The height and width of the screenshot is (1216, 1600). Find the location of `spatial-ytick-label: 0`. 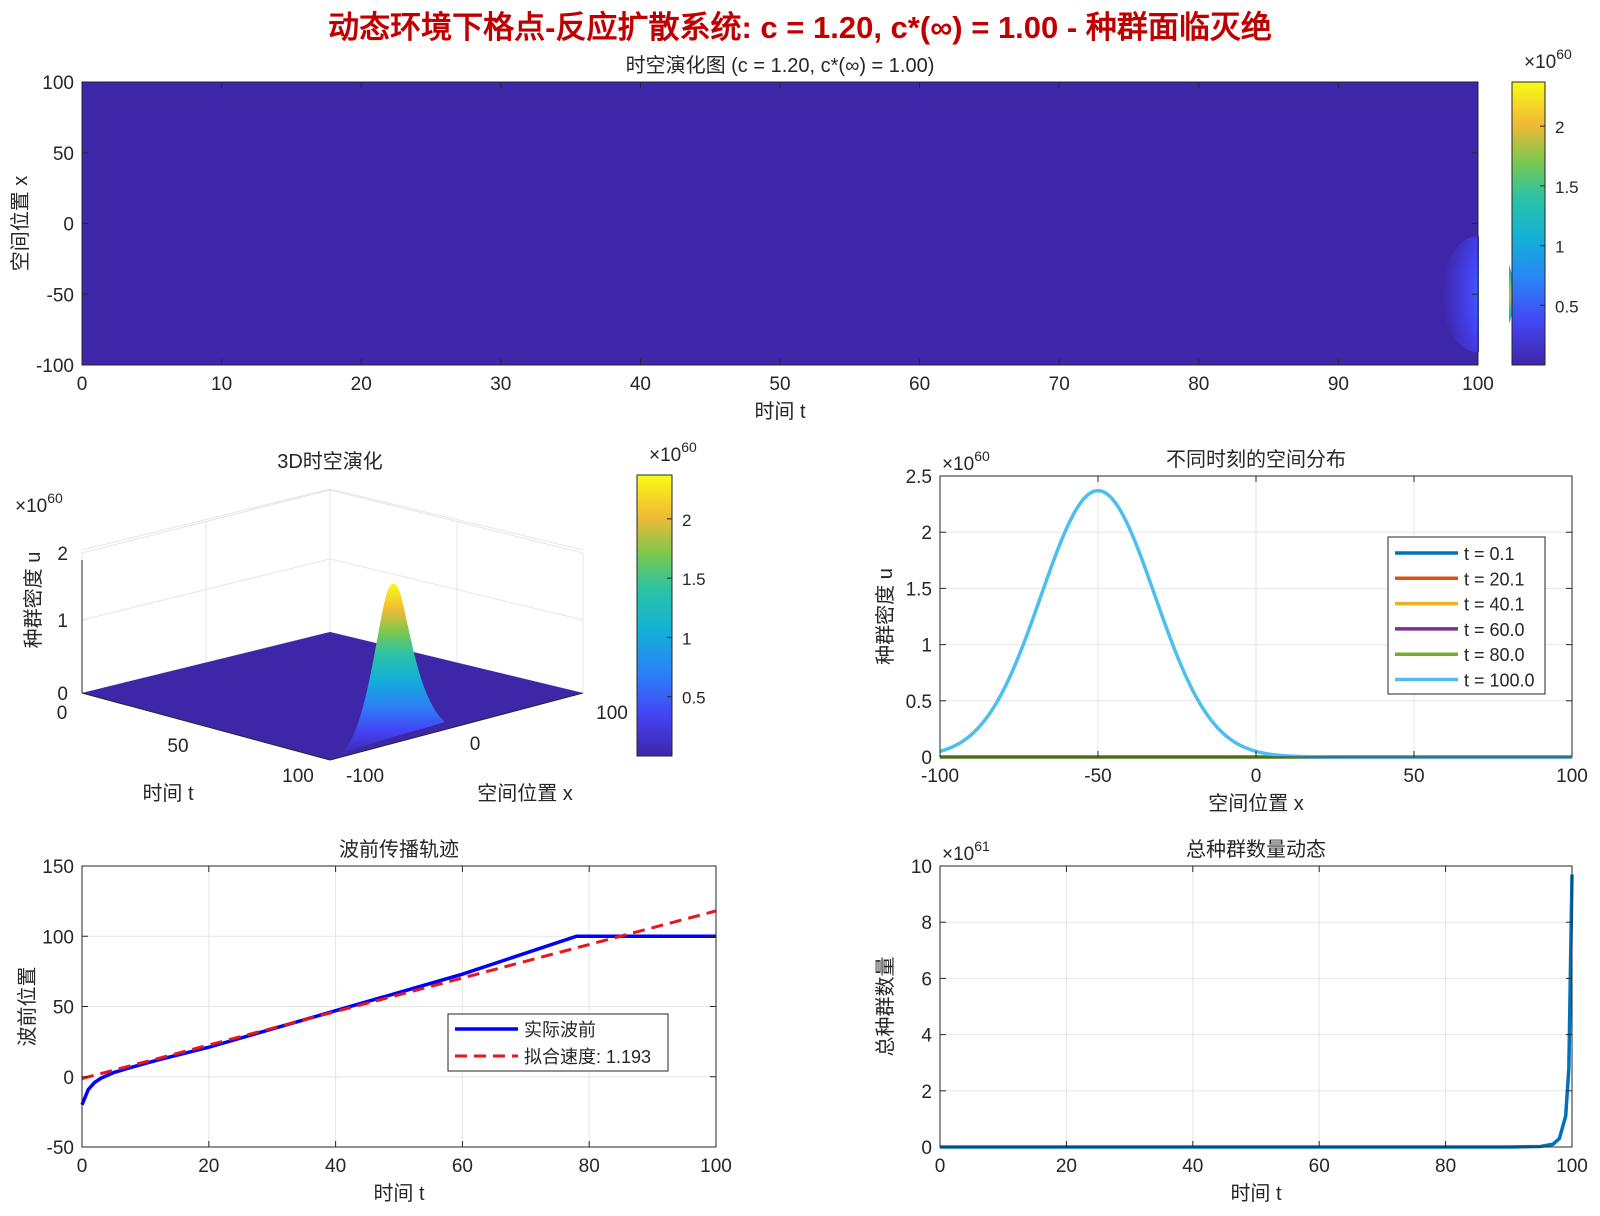

spatial-ytick-label: 0 is located at coordinates (926, 758).